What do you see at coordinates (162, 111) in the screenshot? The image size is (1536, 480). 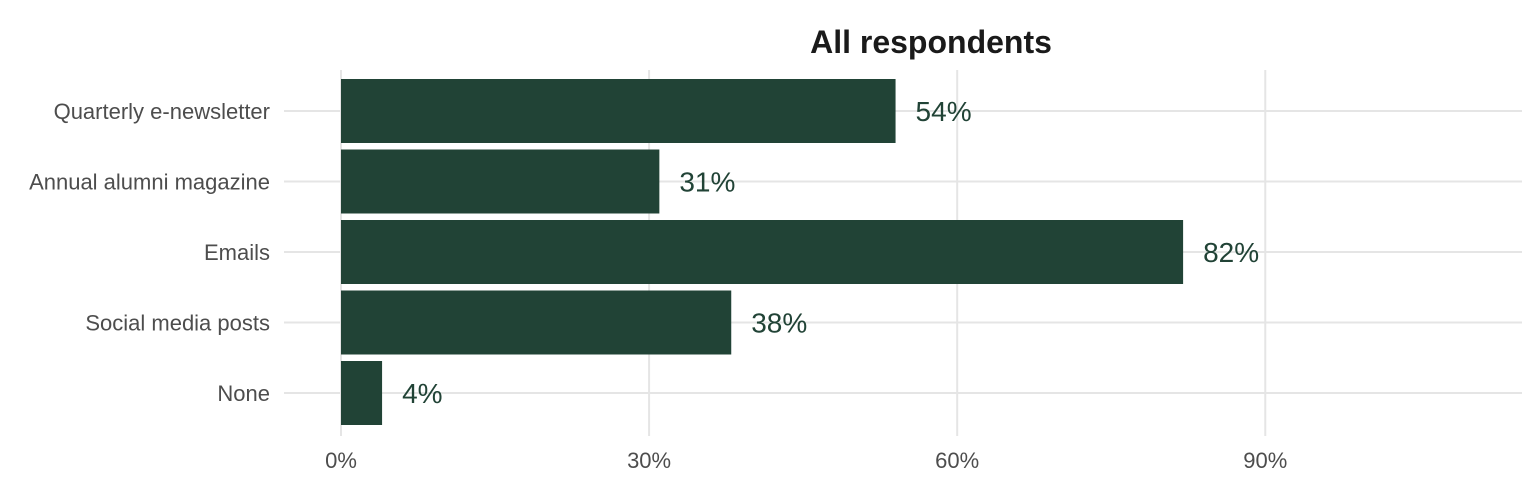 I see `y-tick-label: Quarterly e-newsletter` at bounding box center [162, 111].